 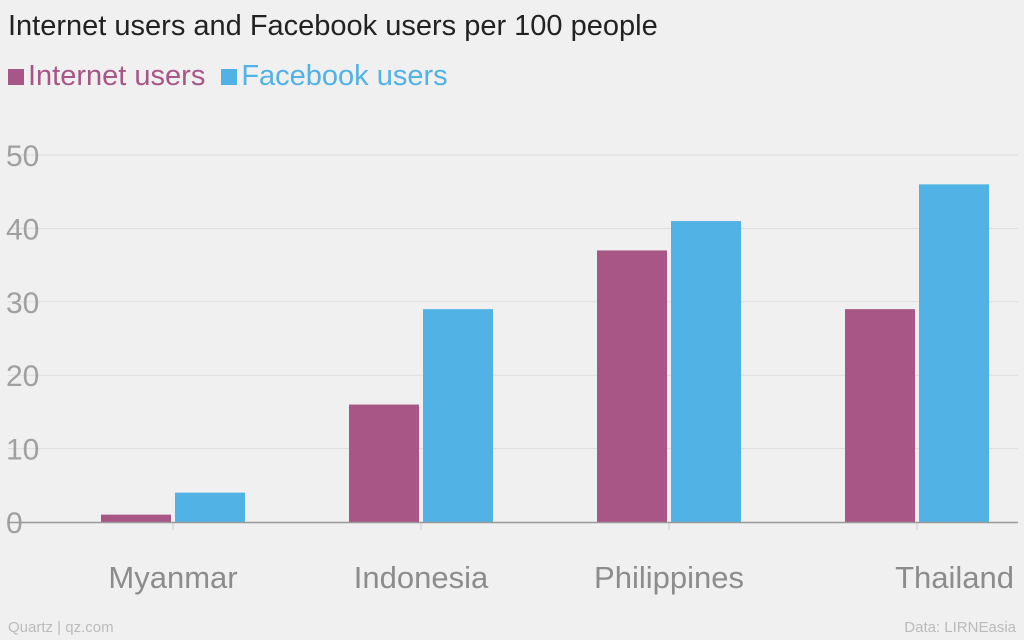 What do you see at coordinates (210, 507) in the screenshot?
I see `bar-myanmar-facebook-users` at bounding box center [210, 507].